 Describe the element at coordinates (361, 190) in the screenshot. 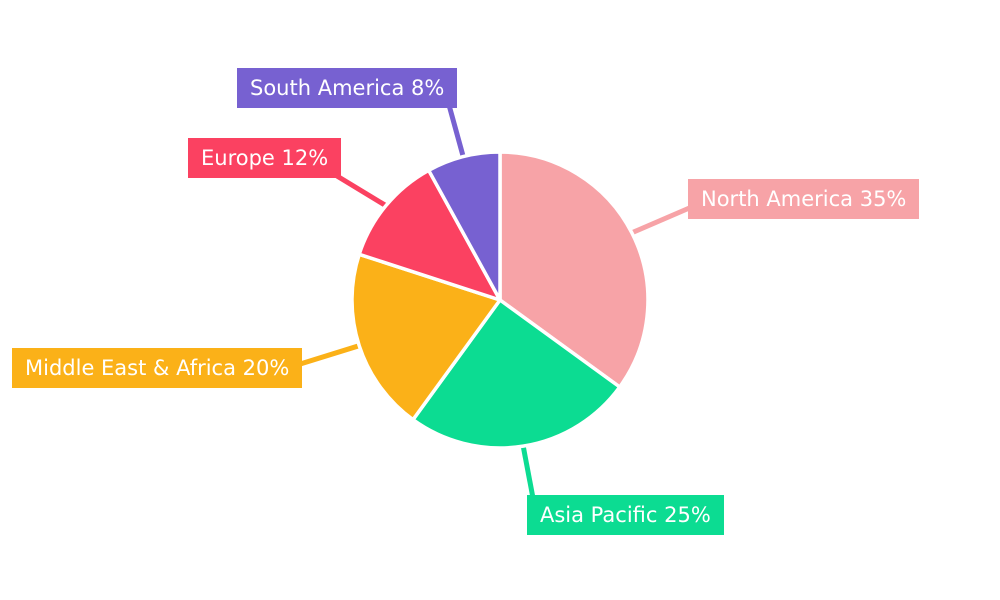

I see `leader-line-europe` at that location.